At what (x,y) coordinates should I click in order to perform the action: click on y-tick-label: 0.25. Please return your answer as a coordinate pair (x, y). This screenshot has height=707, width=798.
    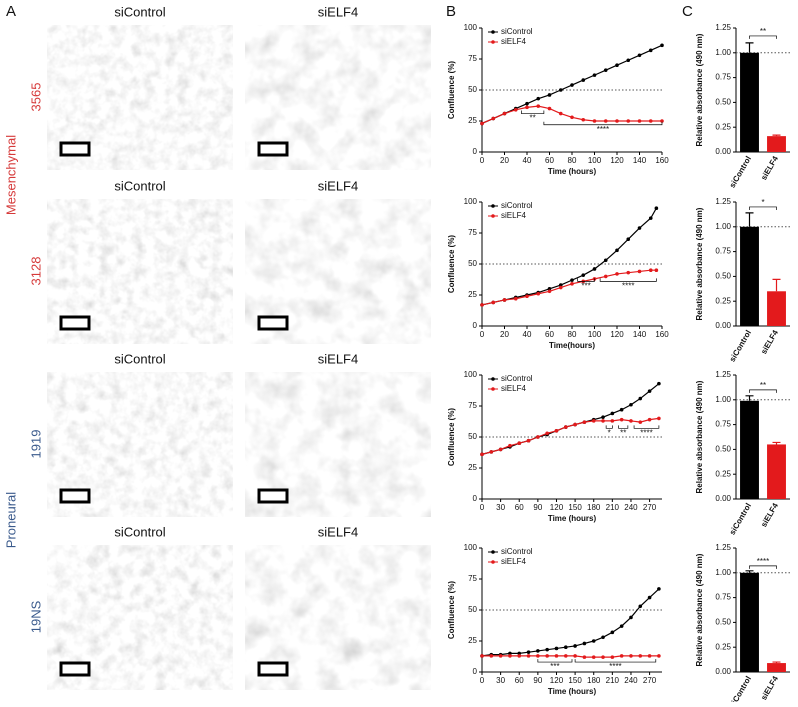
    Looking at the image, I should click on (723, 126).